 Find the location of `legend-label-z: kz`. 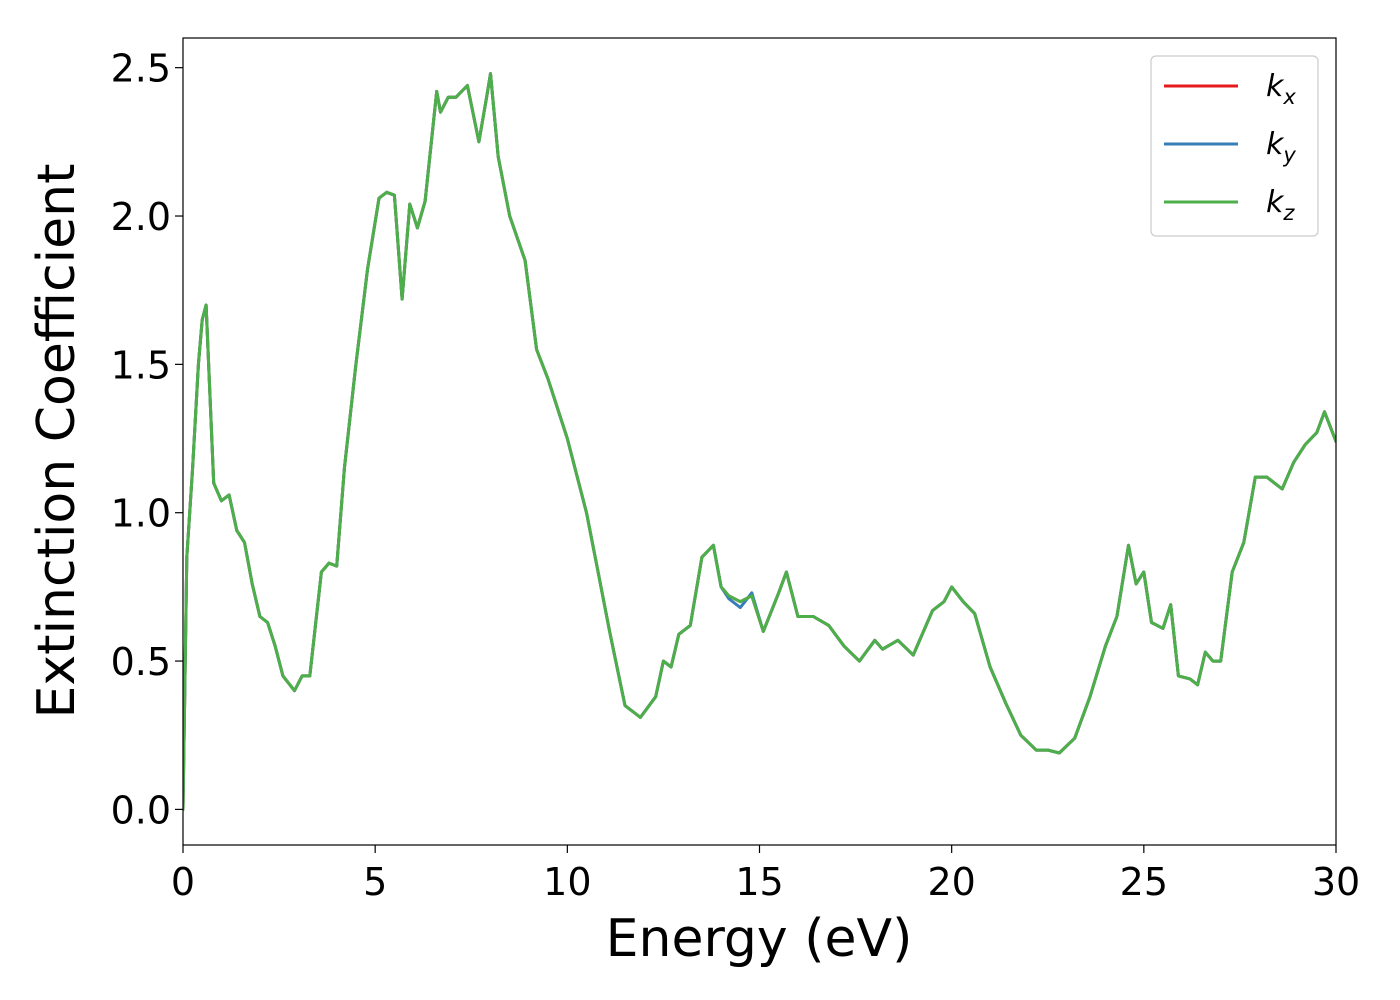

legend-label-z: kz is located at coordinates (1280, 205).